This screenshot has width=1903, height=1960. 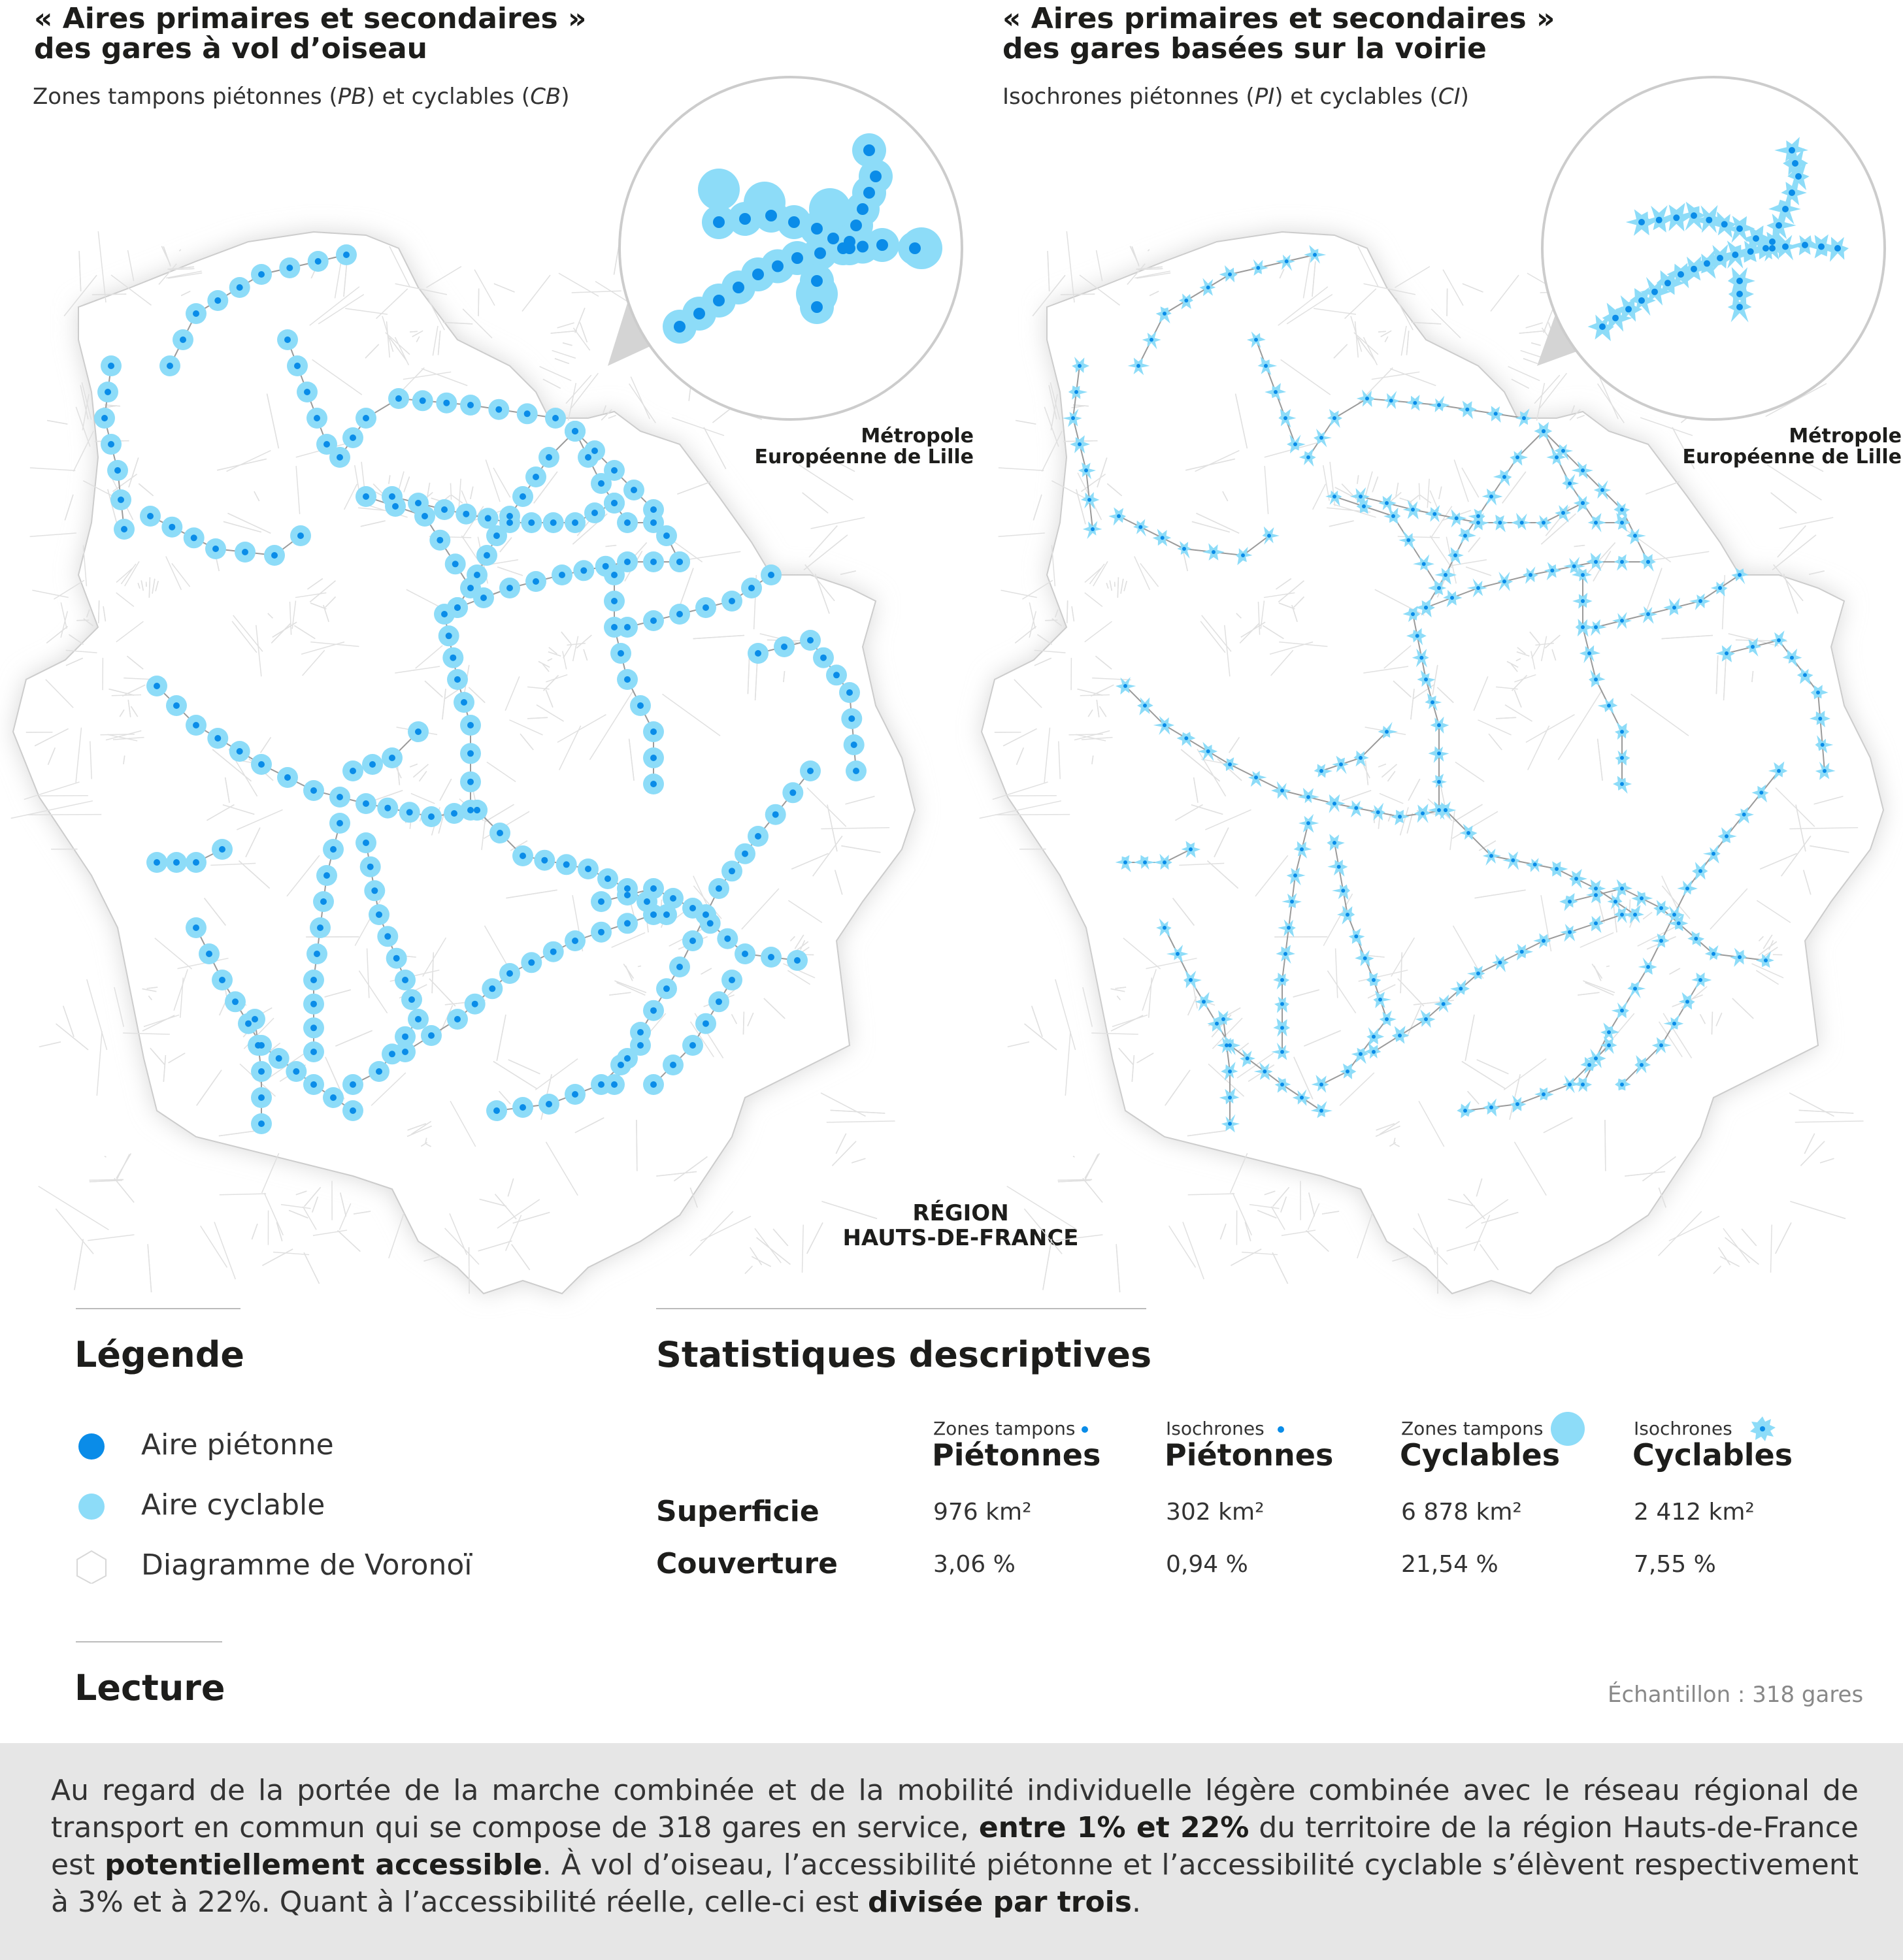 I want to click on inset-cycle-buffer, so click(x=921, y=248).